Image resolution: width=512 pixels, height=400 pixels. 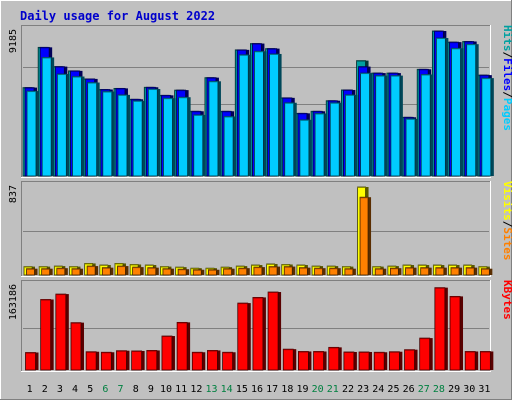 What do you see at coordinates (13, 41) in the screenshot?
I see `y-max-label: 9185` at bounding box center [13, 41].